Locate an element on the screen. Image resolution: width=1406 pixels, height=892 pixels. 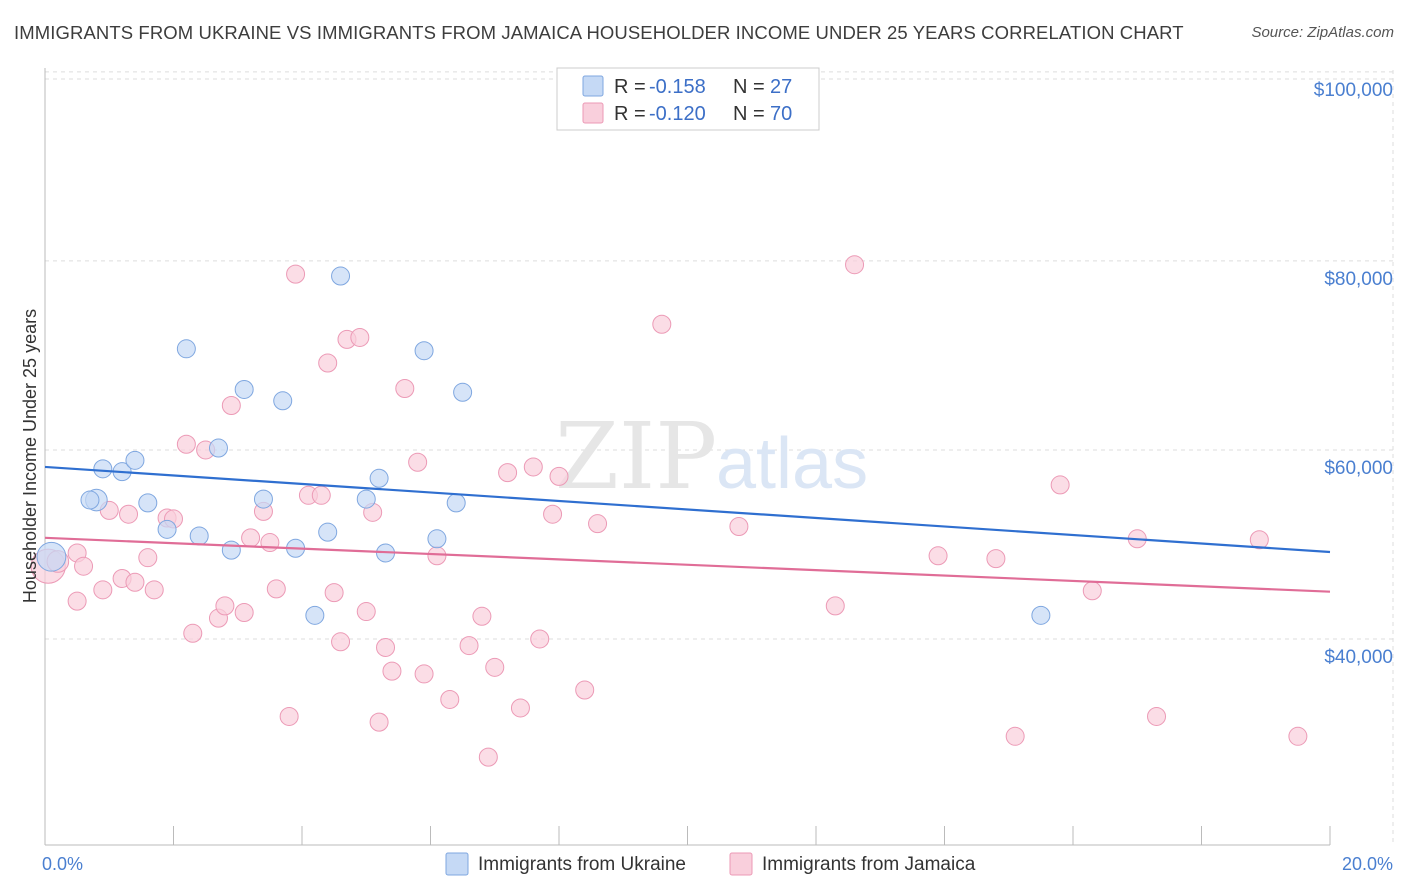
legend-swatch-ukraine is located at coordinates (593, 86).